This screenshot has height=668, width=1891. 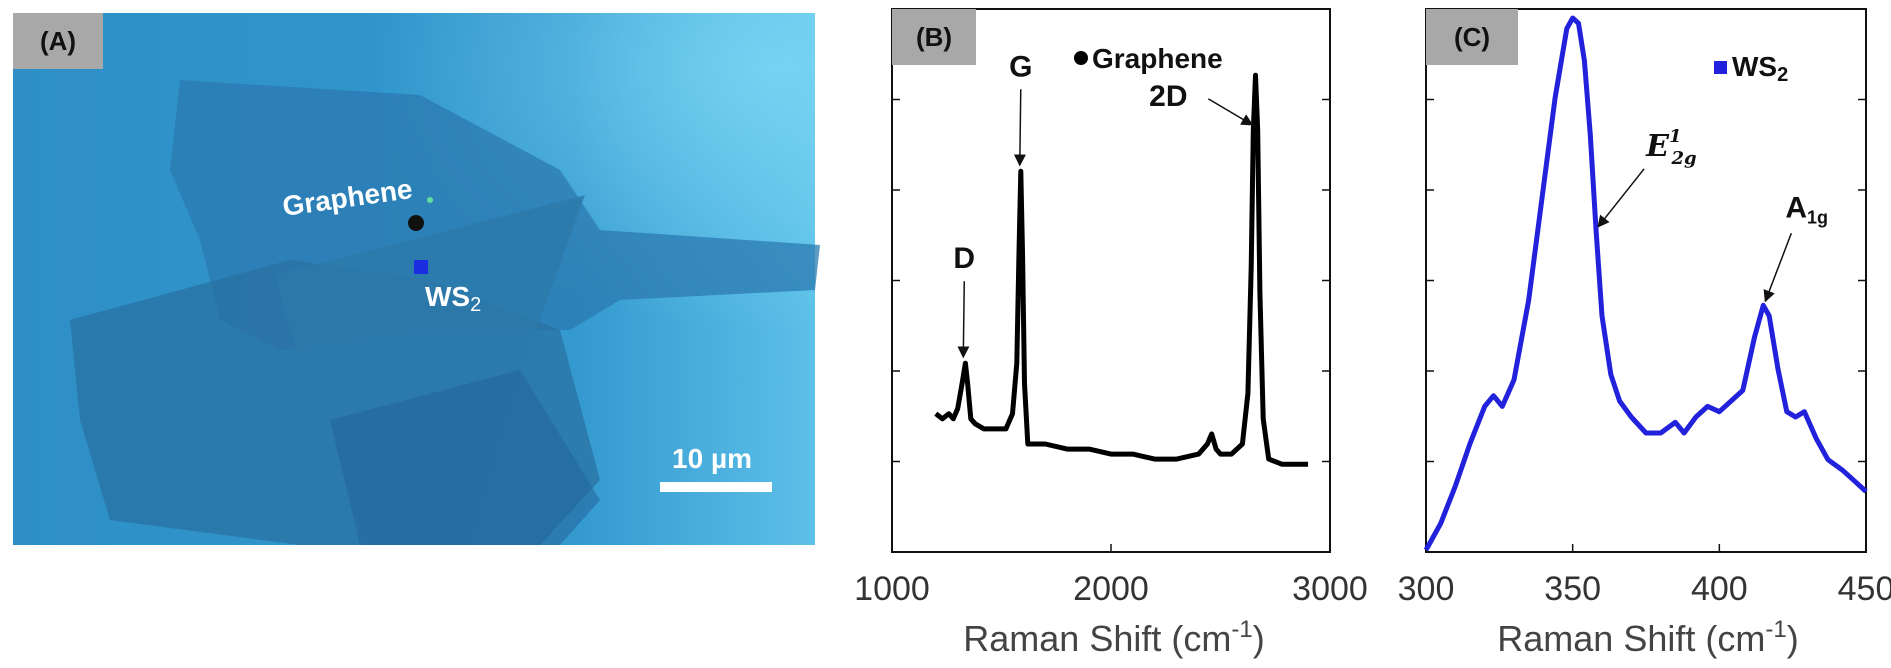 What do you see at coordinates (1111, 589) in the screenshot?
I see `x-tick-label: 2000` at bounding box center [1111, 589].